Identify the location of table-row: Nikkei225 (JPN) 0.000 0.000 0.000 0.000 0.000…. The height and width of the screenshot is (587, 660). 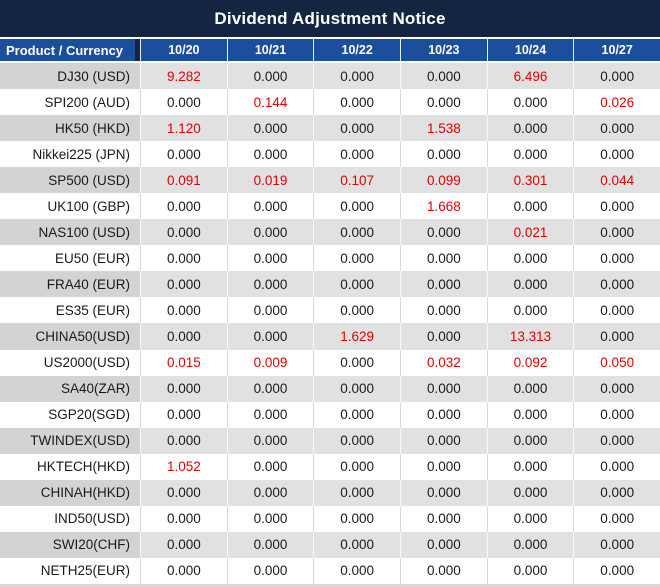
(330, 154).